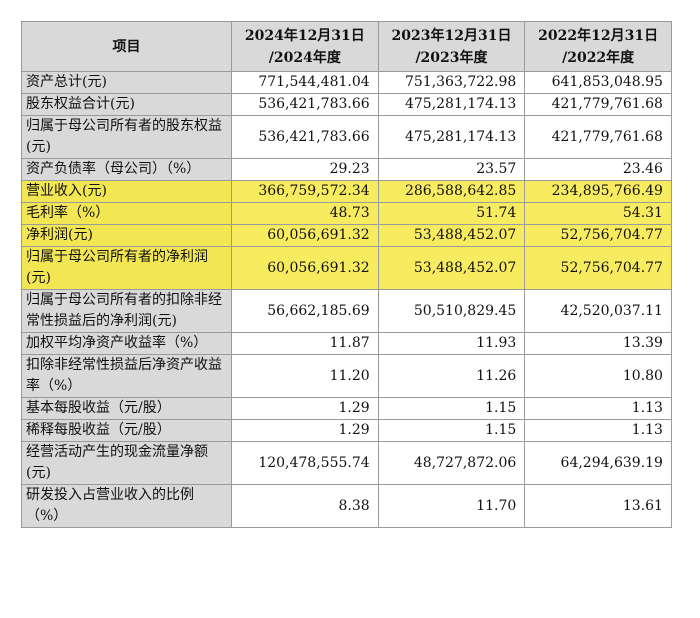  What do you see at coordinates (126, 376) in the screenshot?
I see `row-label: 扣除非经常性损益后净资产收益率（%）` at bounding box center [126, 376].